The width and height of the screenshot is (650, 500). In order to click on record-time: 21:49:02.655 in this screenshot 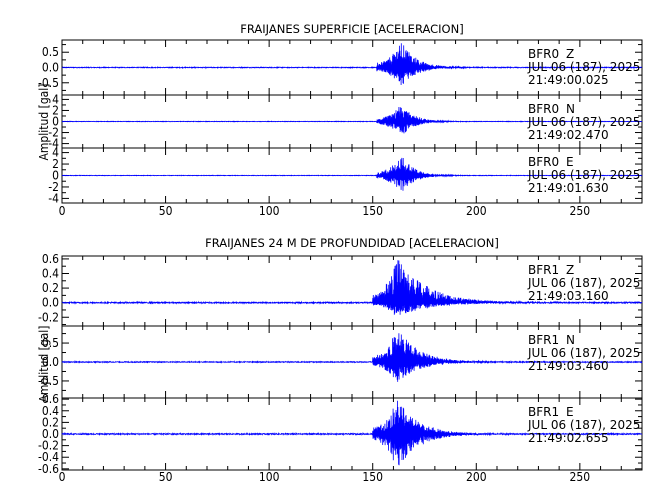, I will do `click(568, 438)`.